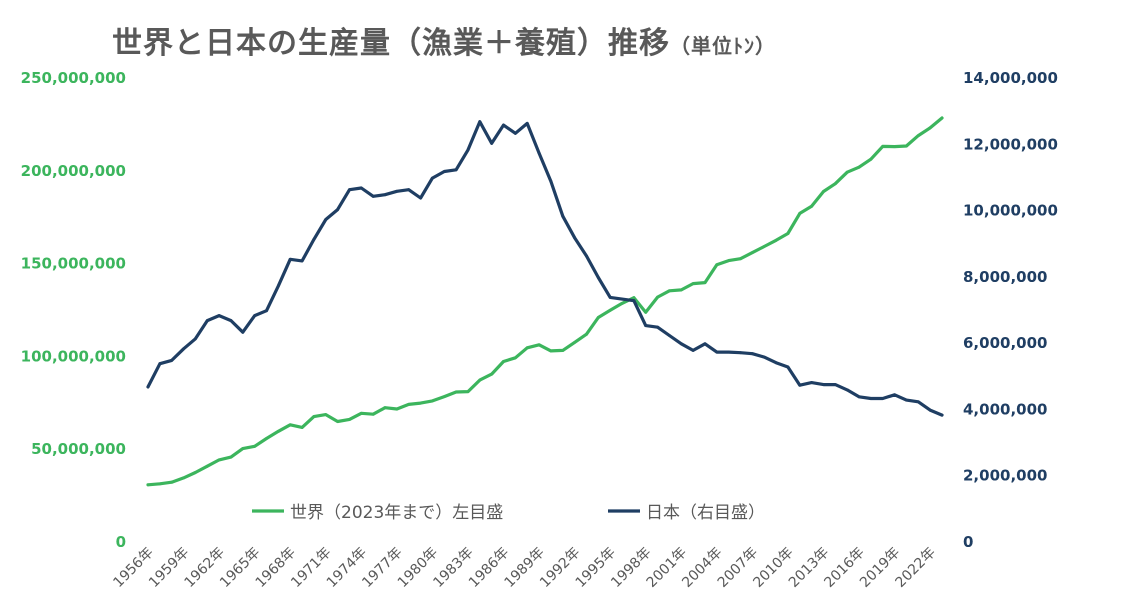  I want to click on left-axis-tick-label: 150,000,000, so click(73, 264).